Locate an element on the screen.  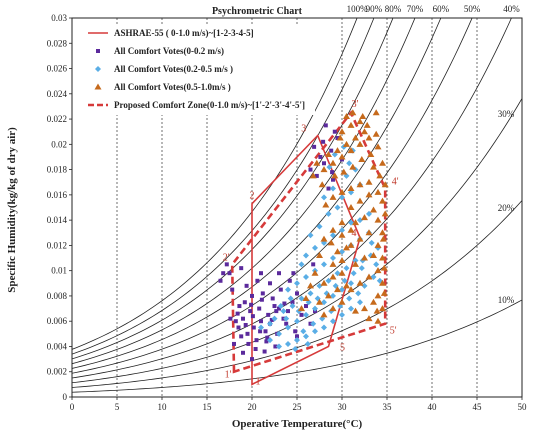
x-tick-label-40: 40 is located at coordinates (433, 407).